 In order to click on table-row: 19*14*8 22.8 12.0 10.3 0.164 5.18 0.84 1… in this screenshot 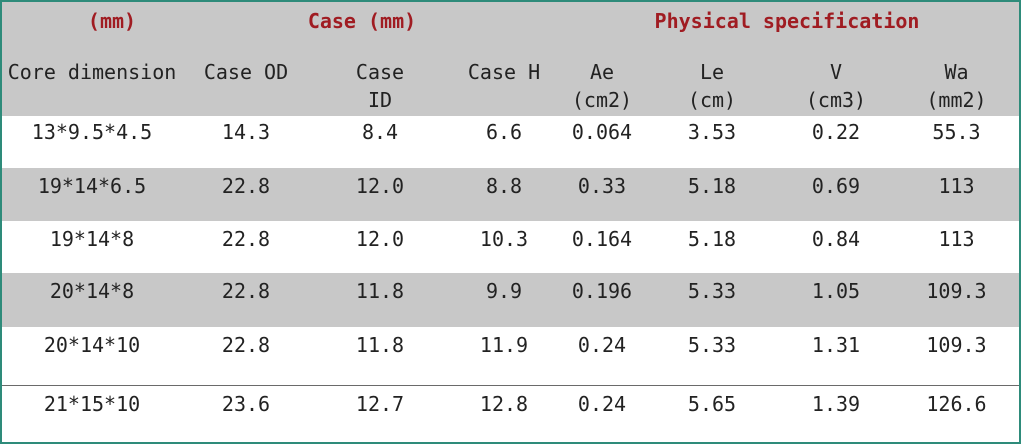, I will do `click(510, 247)`.